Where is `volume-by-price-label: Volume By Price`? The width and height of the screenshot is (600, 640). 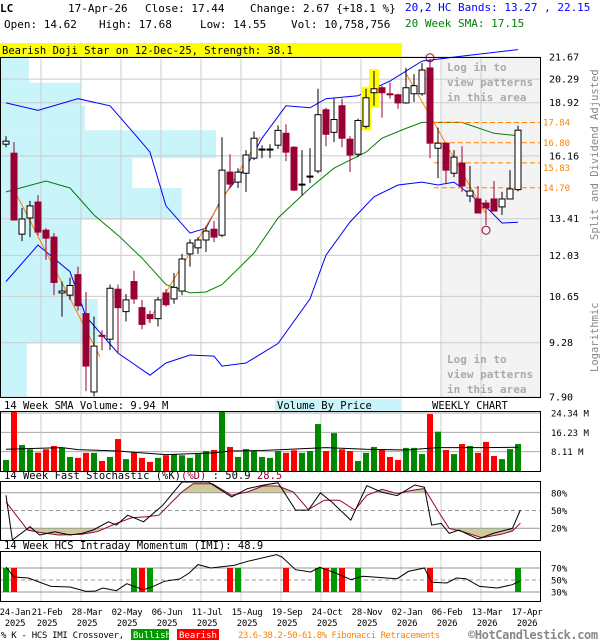
volume-by-price-label: Volume By Price is located at coordinates (324, 406).